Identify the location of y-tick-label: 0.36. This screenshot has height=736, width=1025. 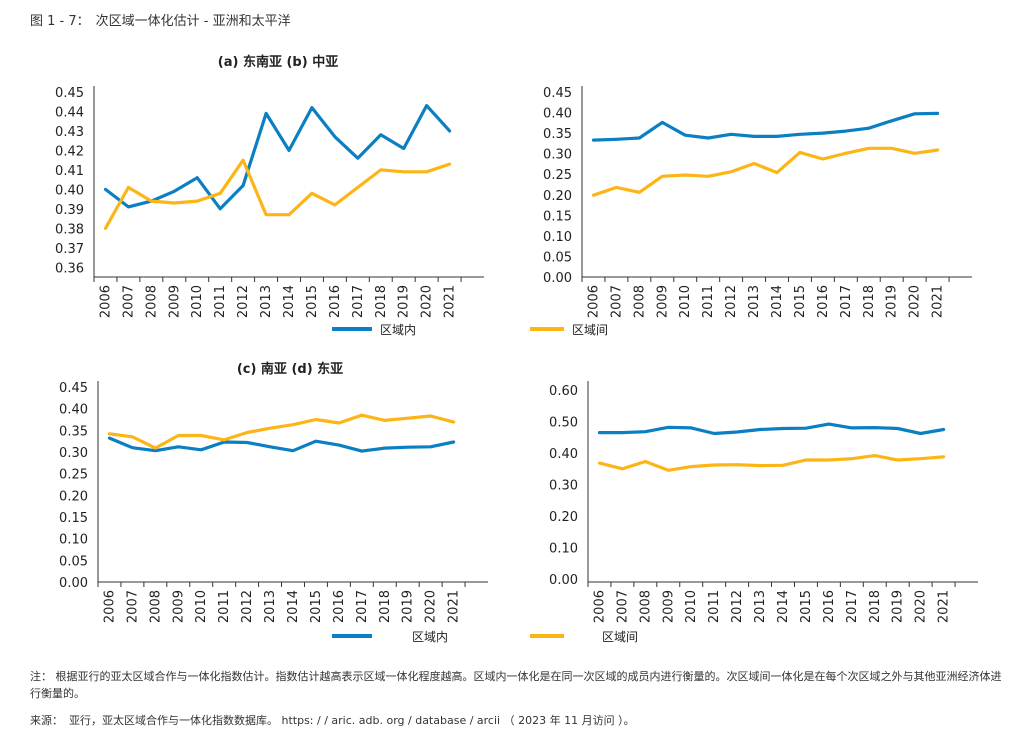
(69, 268).